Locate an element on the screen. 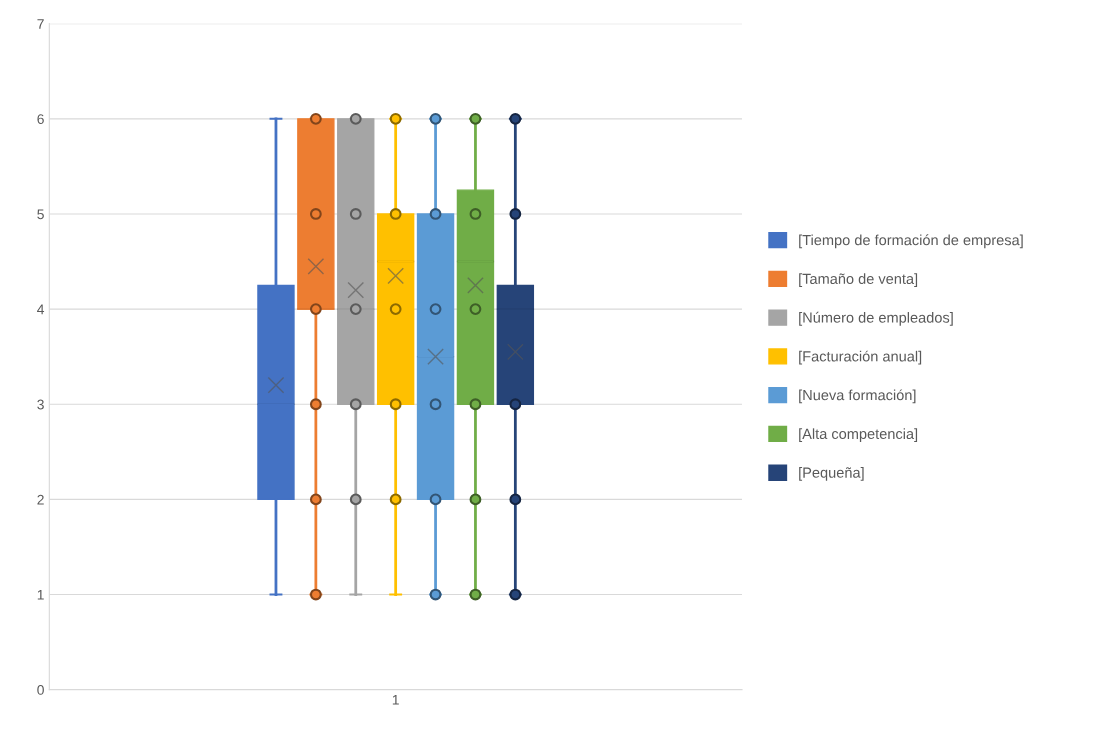 This screenshot has height=740, width=1096. legend-label: [Nueva formación] is located at coordinates (857, 396).